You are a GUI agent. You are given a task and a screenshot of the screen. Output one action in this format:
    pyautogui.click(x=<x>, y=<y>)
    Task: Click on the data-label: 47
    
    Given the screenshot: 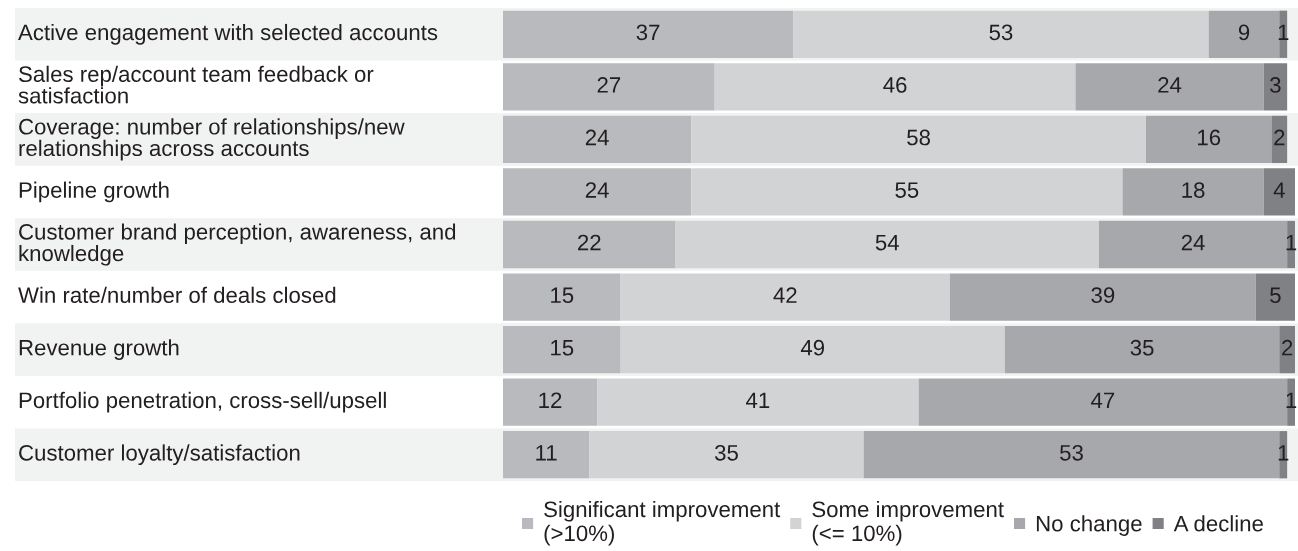 What is the action you would take?
    pyautogui.click(x=1103, y=400)
    